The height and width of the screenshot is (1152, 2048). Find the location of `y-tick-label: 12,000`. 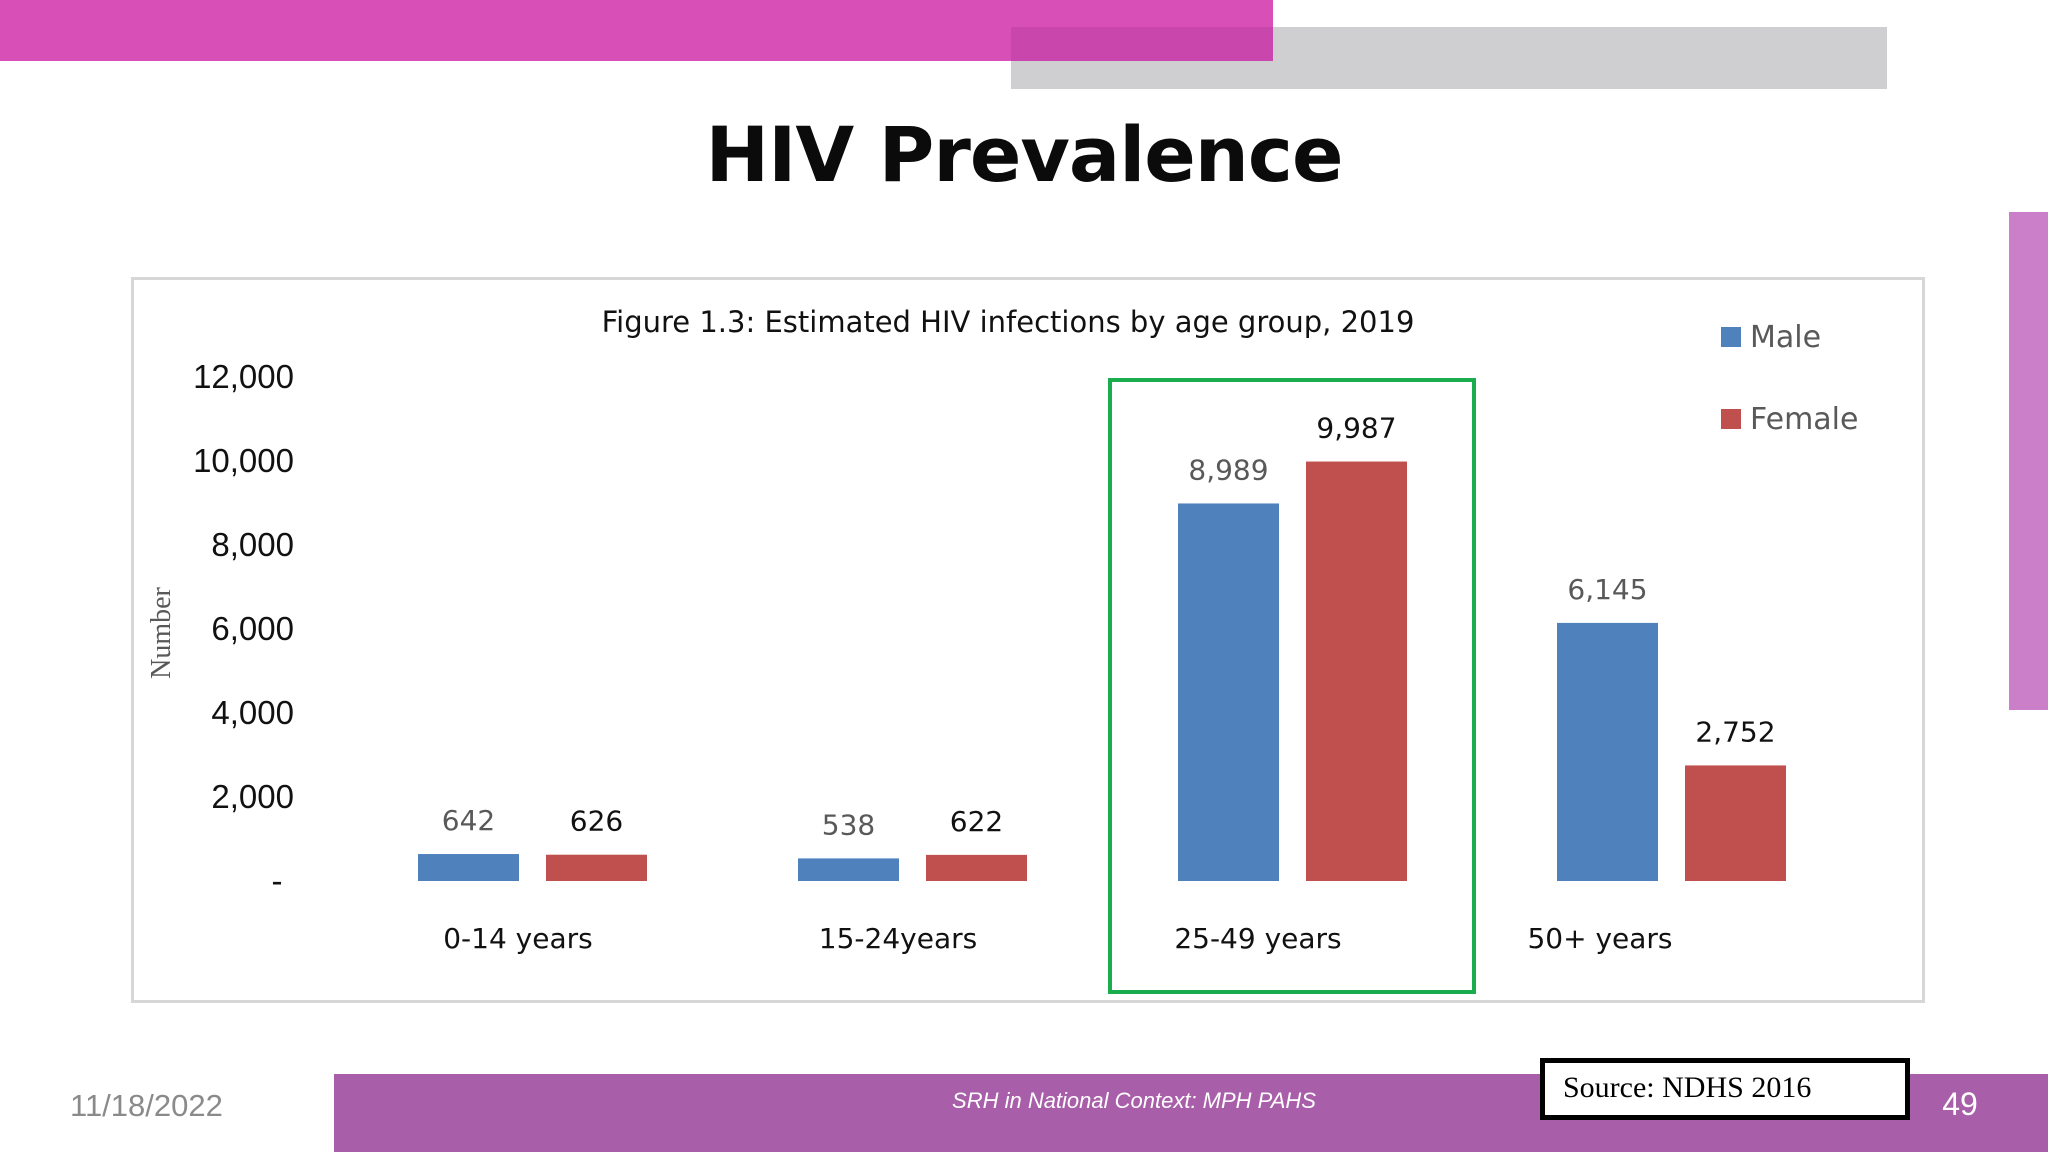

y-tick-label: 12,000 is located at coordinates (243, 376).